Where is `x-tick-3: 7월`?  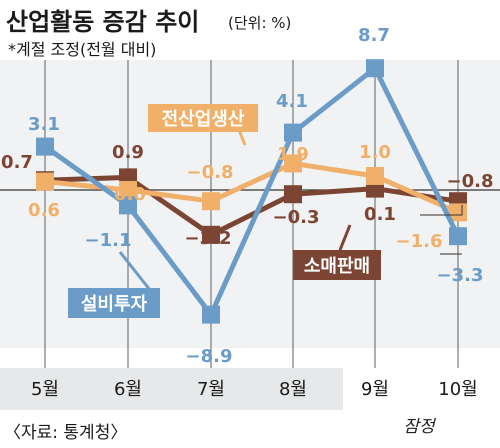
x-tick-3: 7월 is located at coordinates (211, 389).